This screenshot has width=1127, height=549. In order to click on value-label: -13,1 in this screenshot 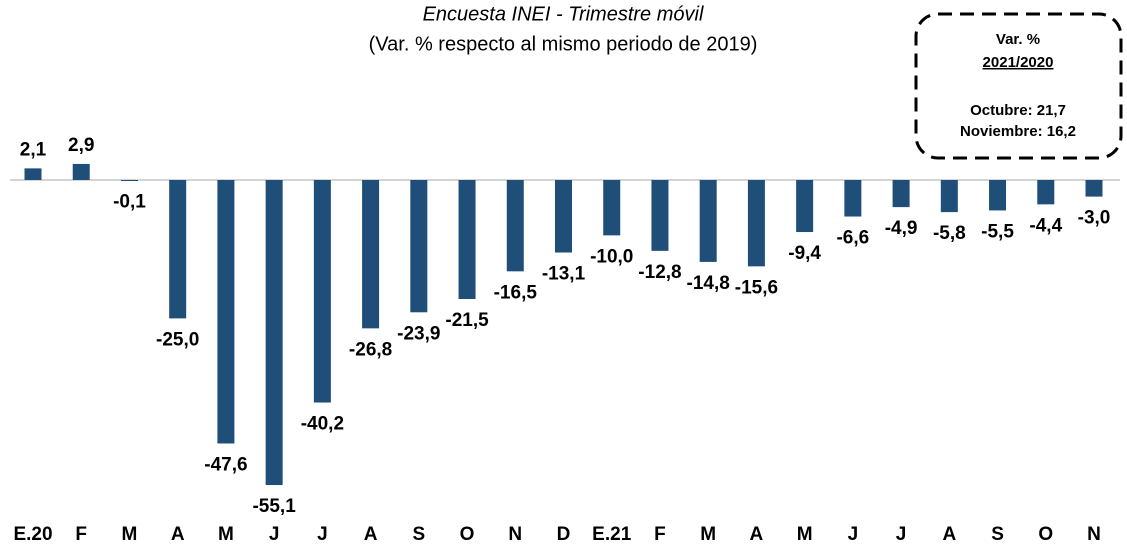, I will do `click(564, 274)`.